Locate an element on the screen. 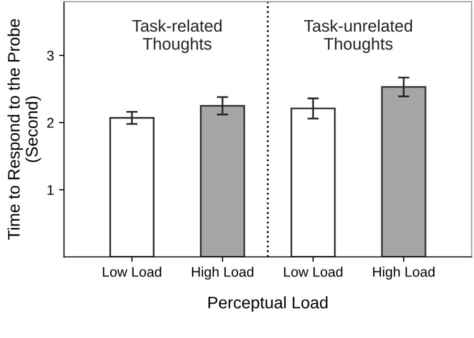 The image size is (474, 338). y-tick-label: 2 is located at coordinates (50, 123).